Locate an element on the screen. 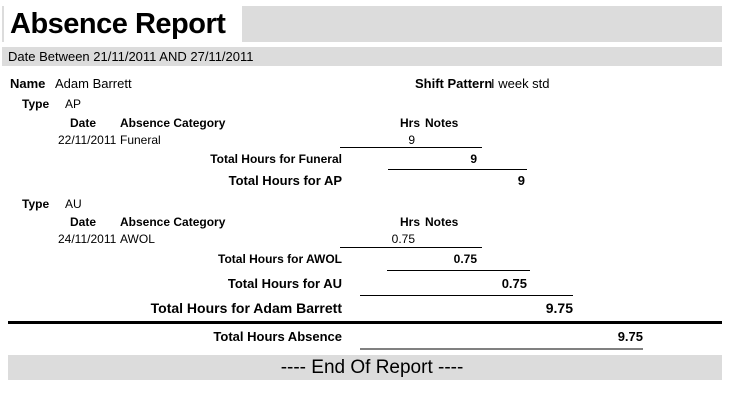 This screenshot has width=732, height=401. grand-total-underline is located at coordinates (501, 349).